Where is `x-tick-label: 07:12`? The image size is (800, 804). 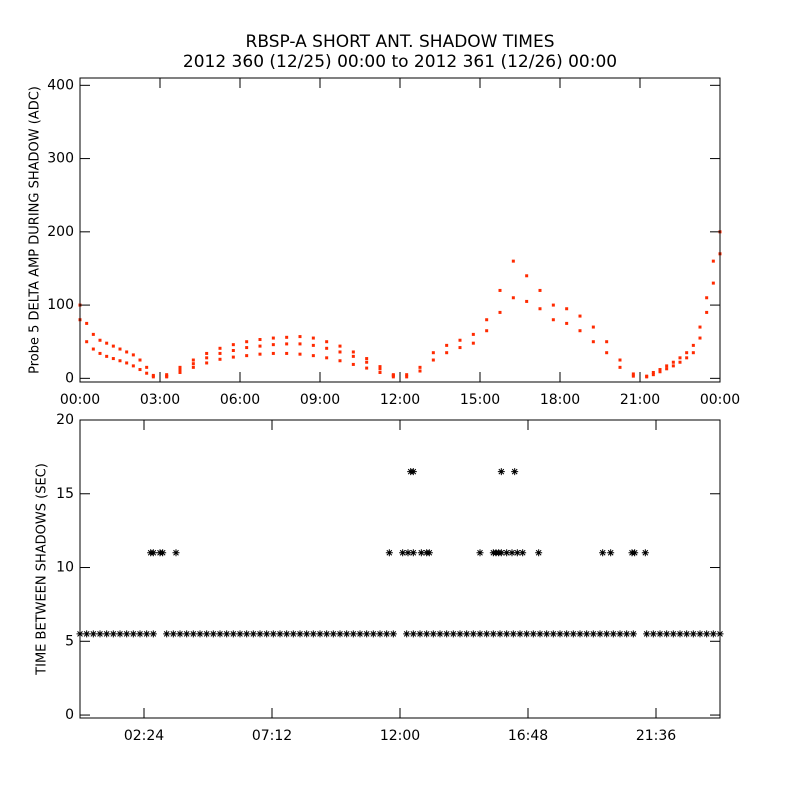 x-tick-label: 07:12 is located at coordinates (272, 736).